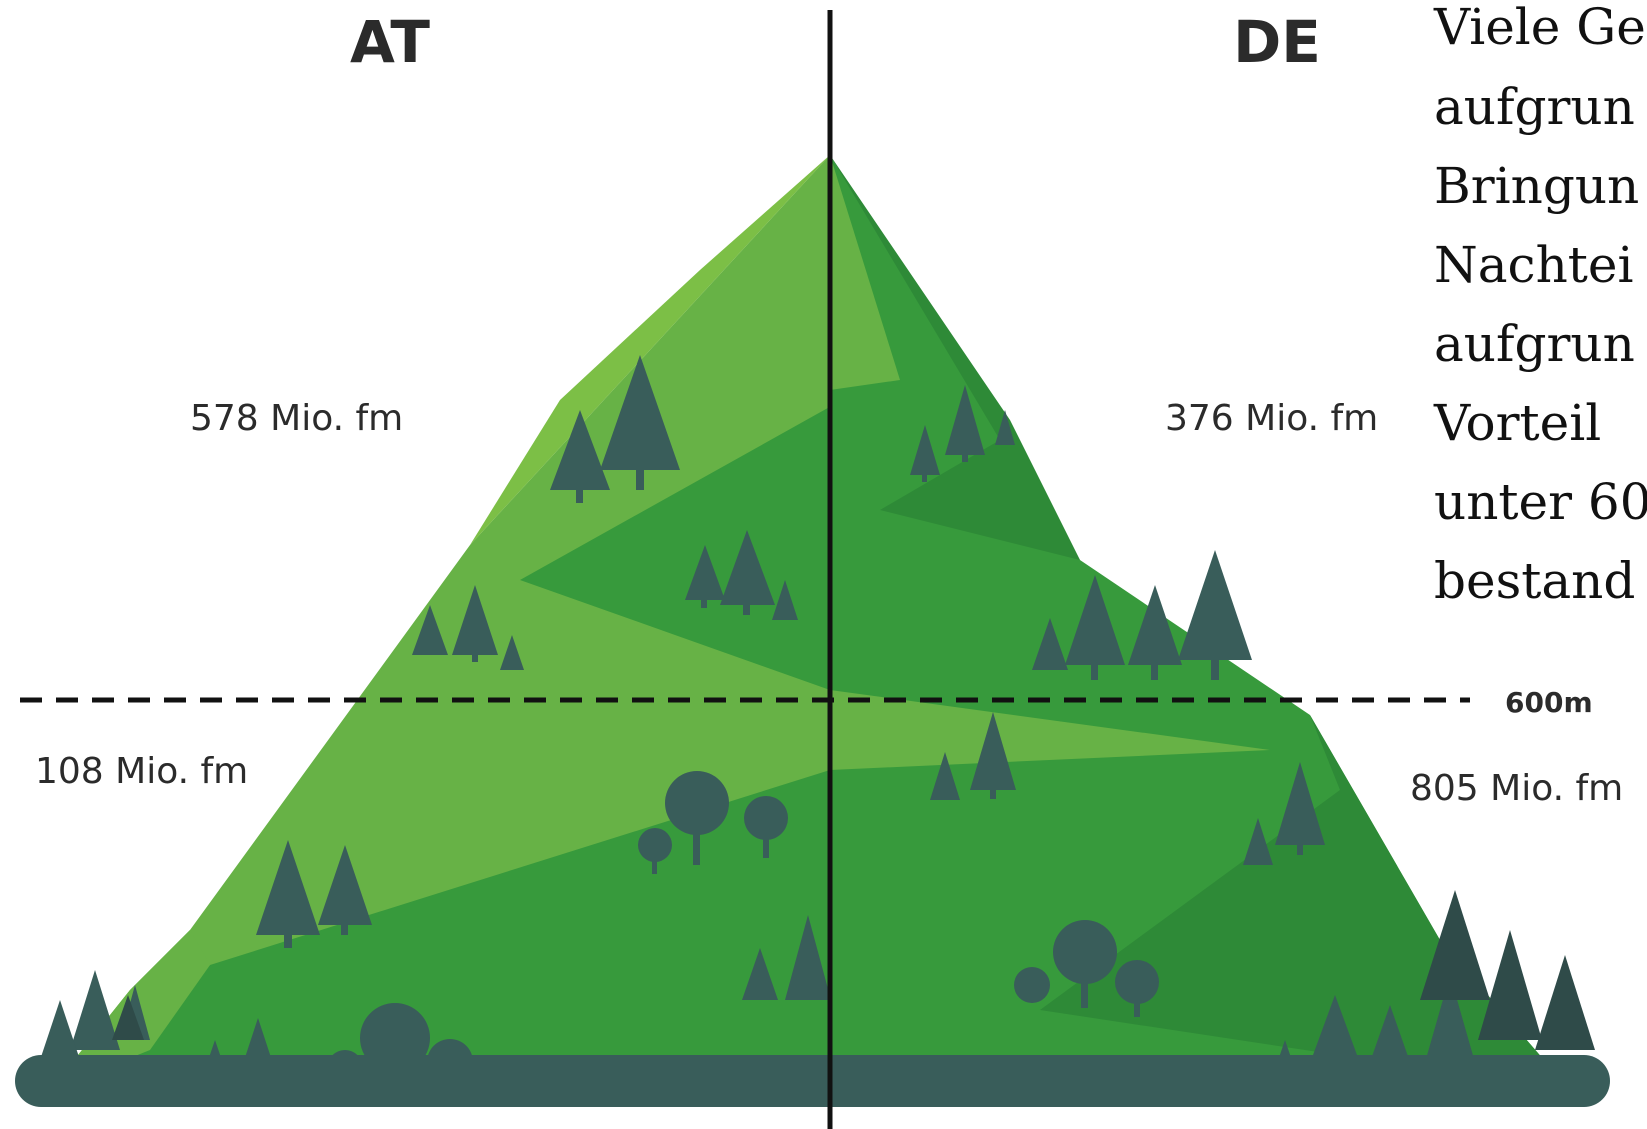  I want to click on country-label-left: AT, so click(390, 42).